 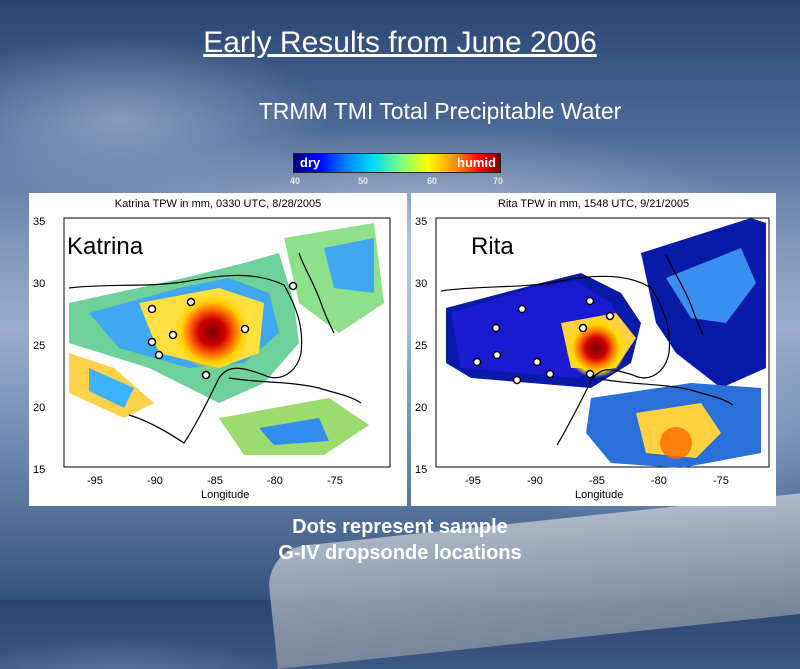 I want to click on rita-ytick: 35, so click(x=421, y=222).